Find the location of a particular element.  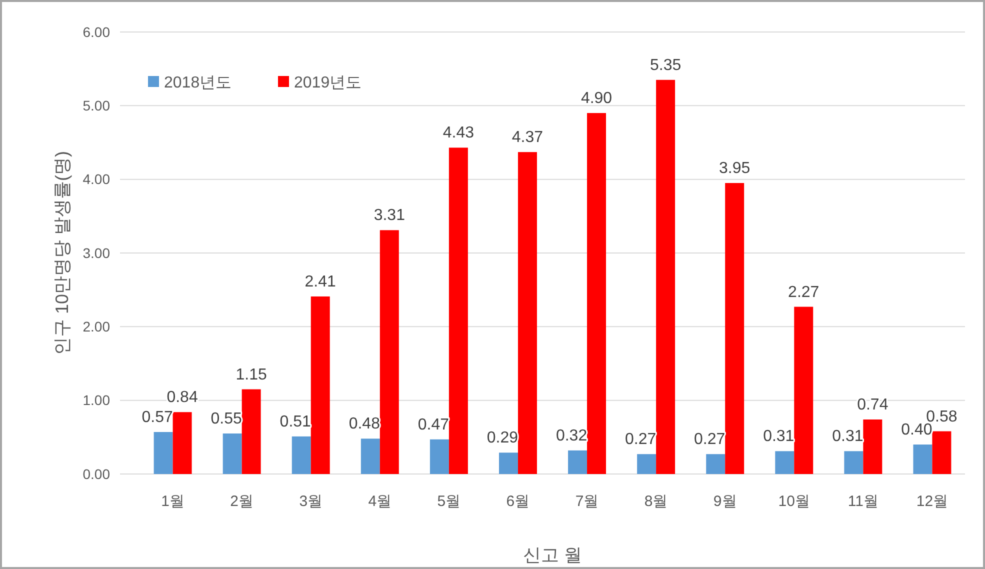

x-tick-label: 6월 is located at coordinates (518, 501).